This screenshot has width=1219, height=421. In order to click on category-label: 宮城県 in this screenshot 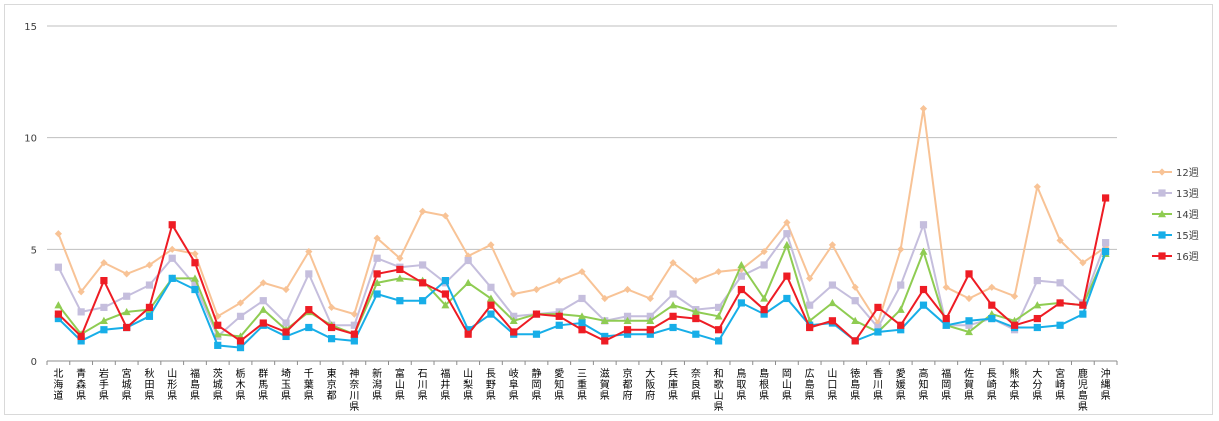, I will do `click(127, 384)`.